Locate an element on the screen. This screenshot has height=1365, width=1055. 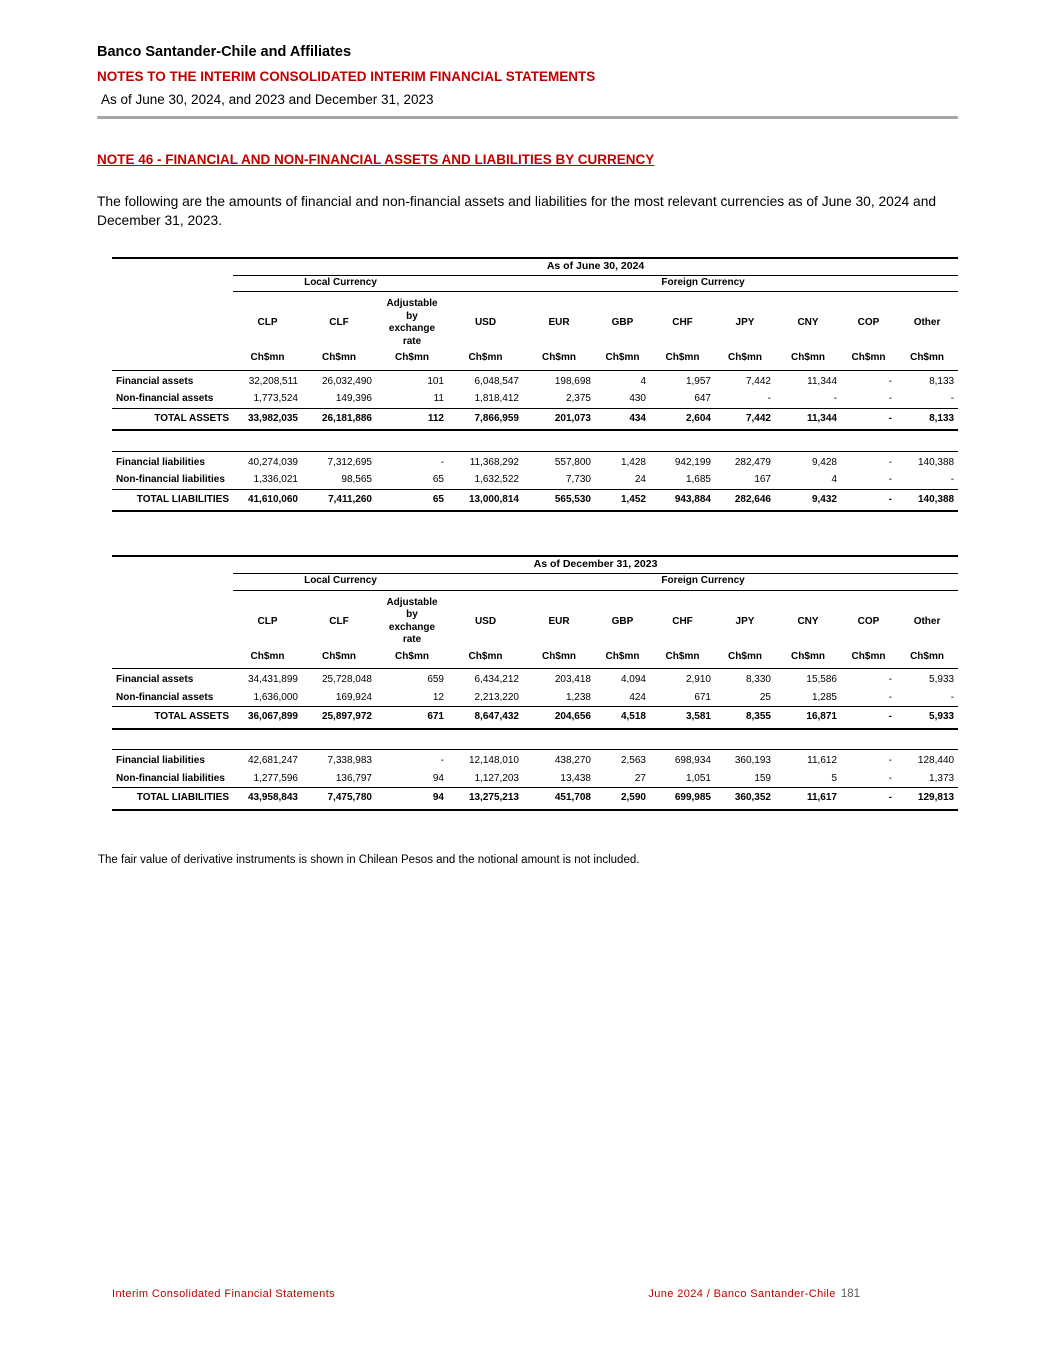
value-cell: 1,285 is located at coordinates (808, 698).